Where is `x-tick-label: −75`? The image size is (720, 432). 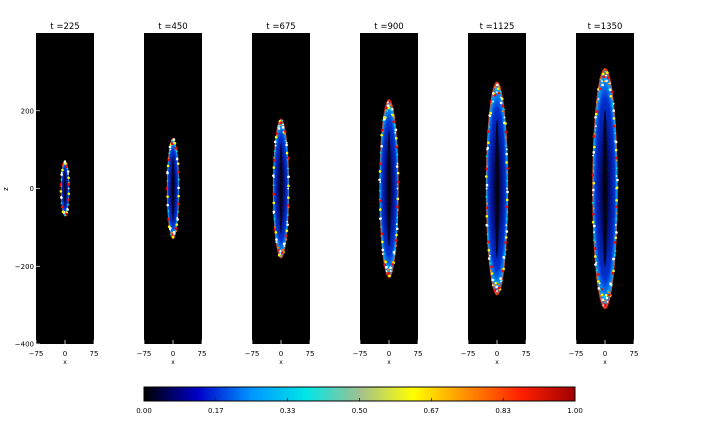 x-tick-label: −75 is located at coordinates (576, 354).